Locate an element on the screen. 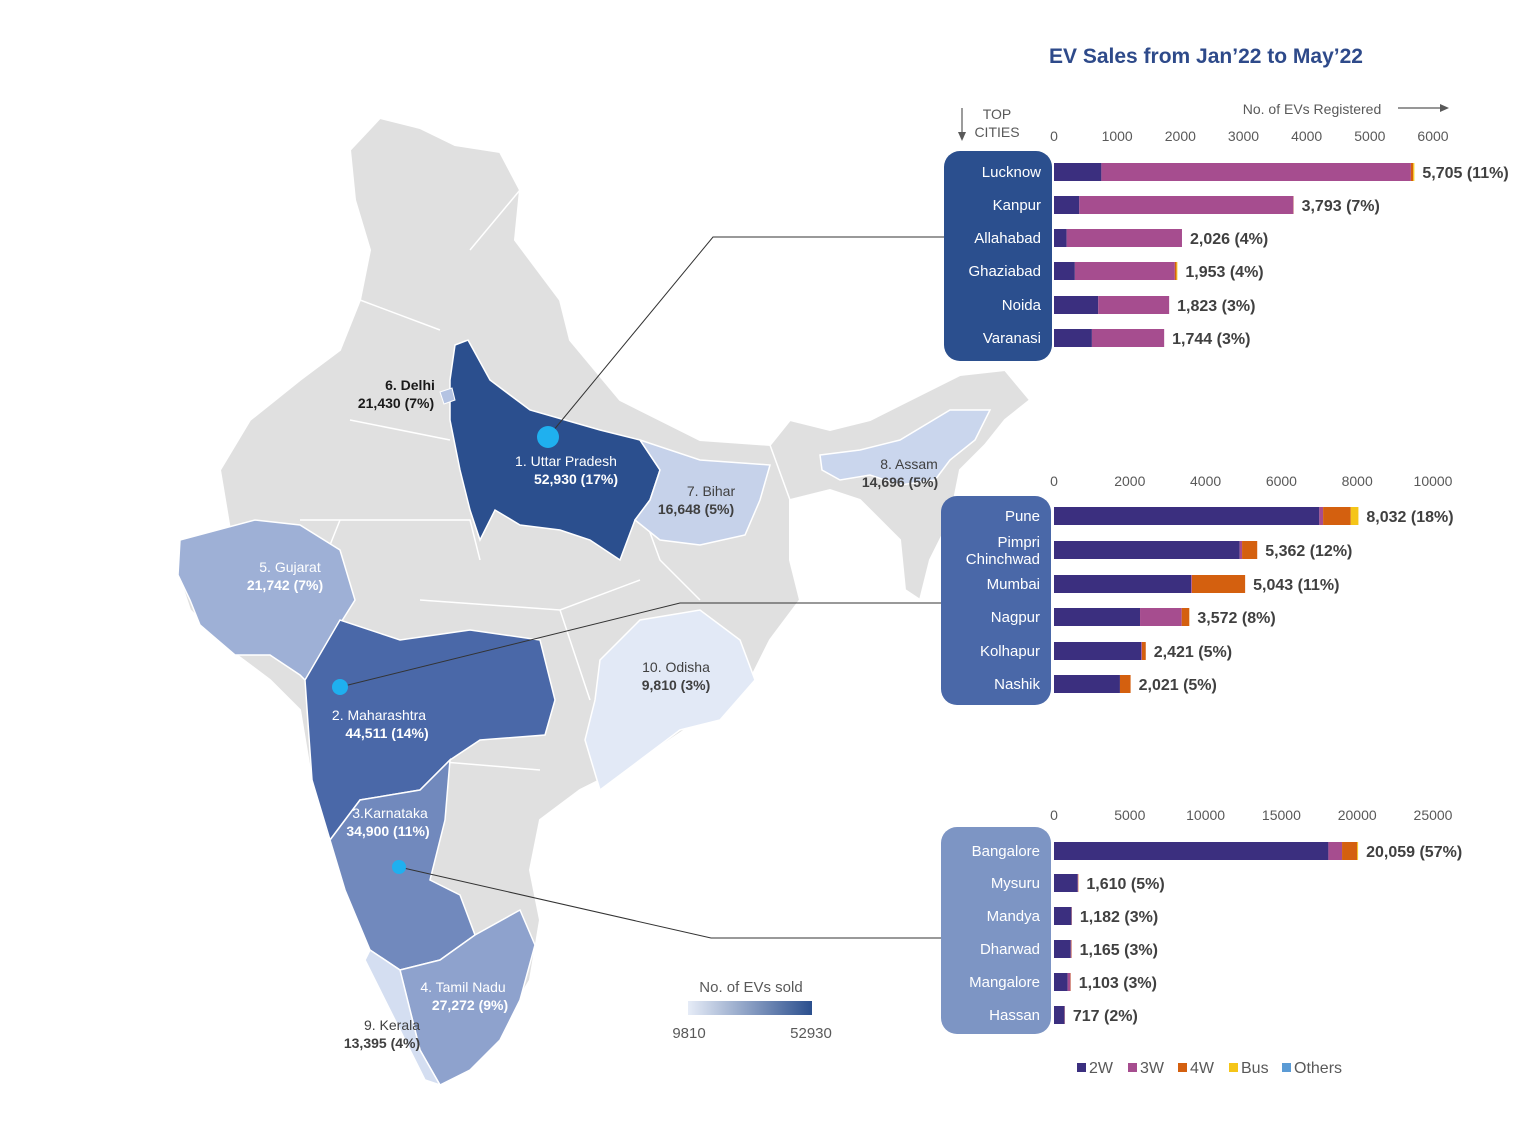 This screenshot has width=1536, height=1131. state-label-tn-name: 4. Tamil Nadu is located at coordinates (462, 987).